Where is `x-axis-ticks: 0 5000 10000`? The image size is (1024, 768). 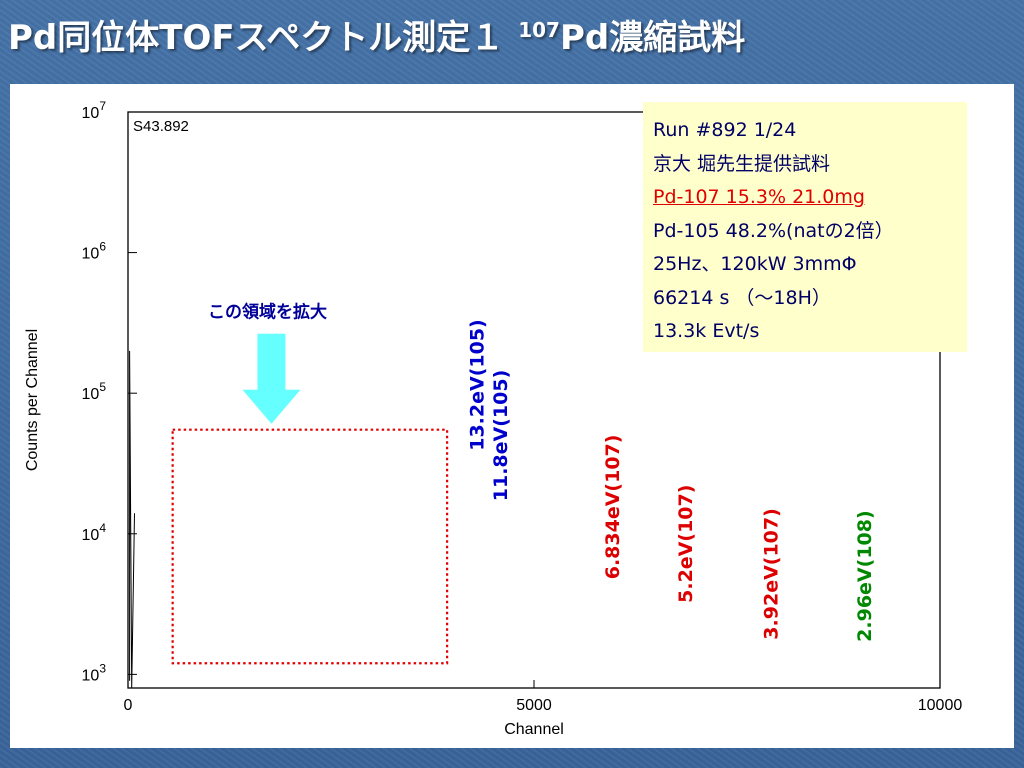 x-axis-ticks: 0 5000 10000 is located at coordinates (543, 697).